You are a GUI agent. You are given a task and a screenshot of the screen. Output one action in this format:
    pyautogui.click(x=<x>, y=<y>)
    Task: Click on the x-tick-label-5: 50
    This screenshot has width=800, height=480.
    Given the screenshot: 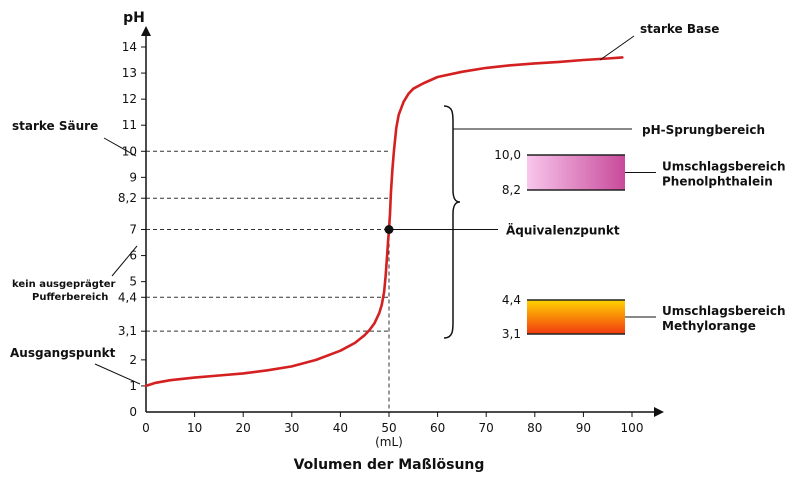 What is the action you would take?
    pyautogui.click(x=388, y=428)
    